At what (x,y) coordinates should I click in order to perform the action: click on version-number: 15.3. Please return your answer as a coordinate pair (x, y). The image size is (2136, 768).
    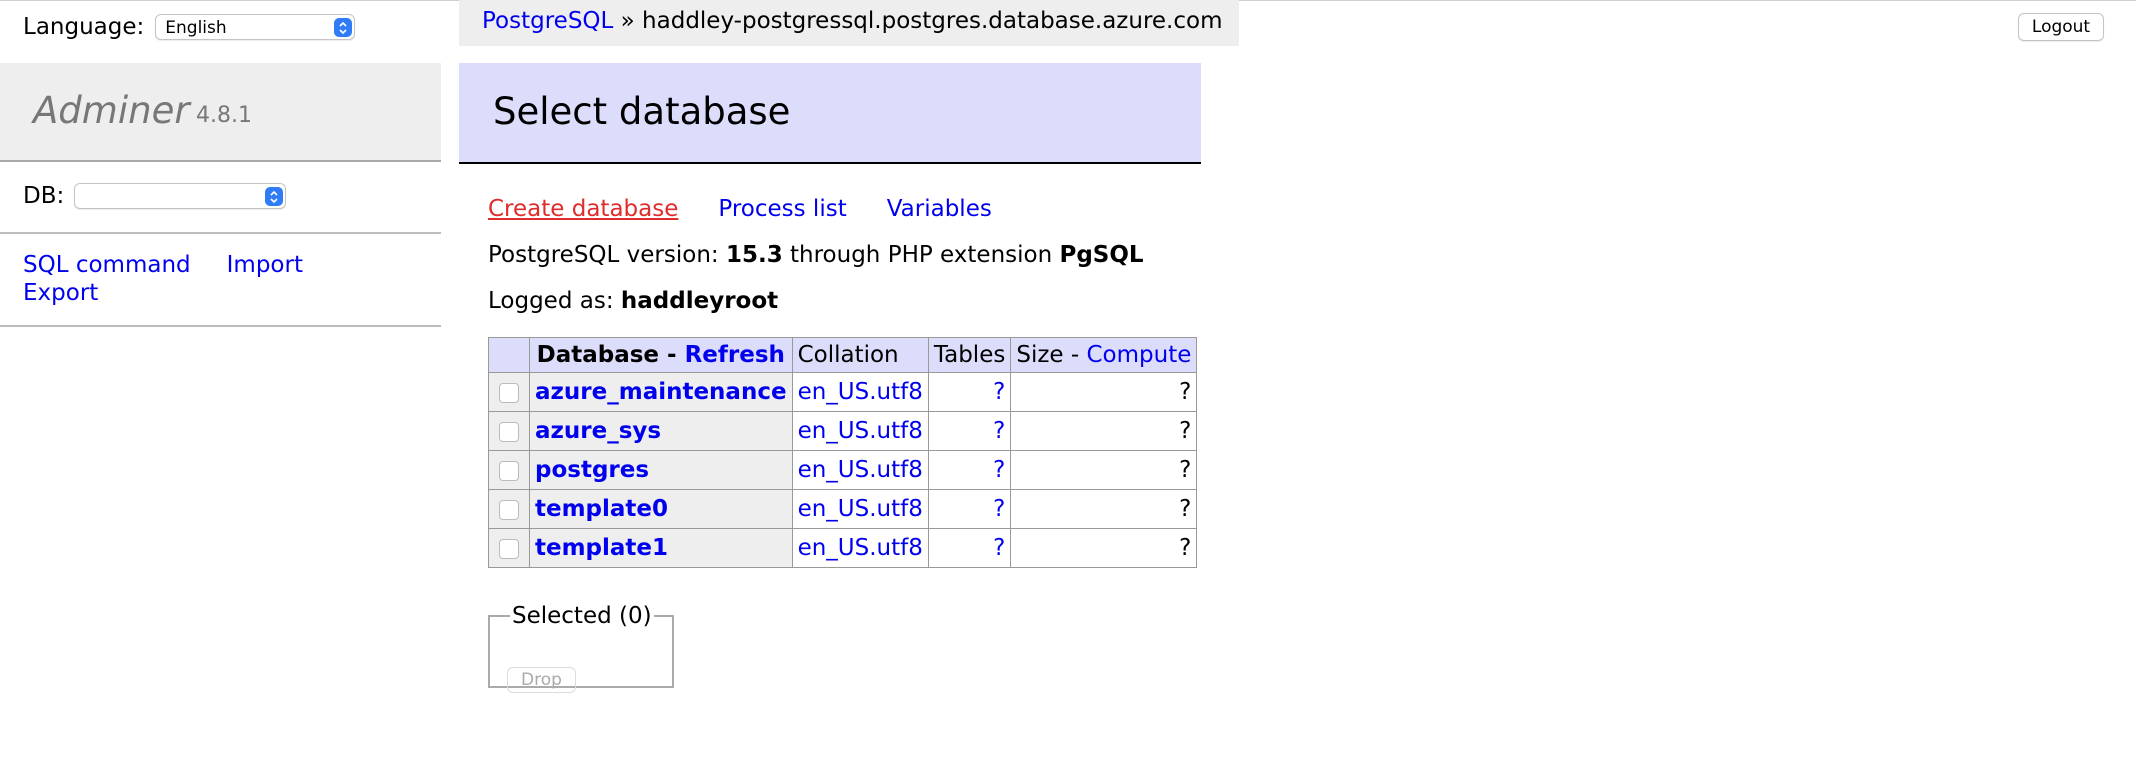
    Looking at the image, I should click on (754, 255).